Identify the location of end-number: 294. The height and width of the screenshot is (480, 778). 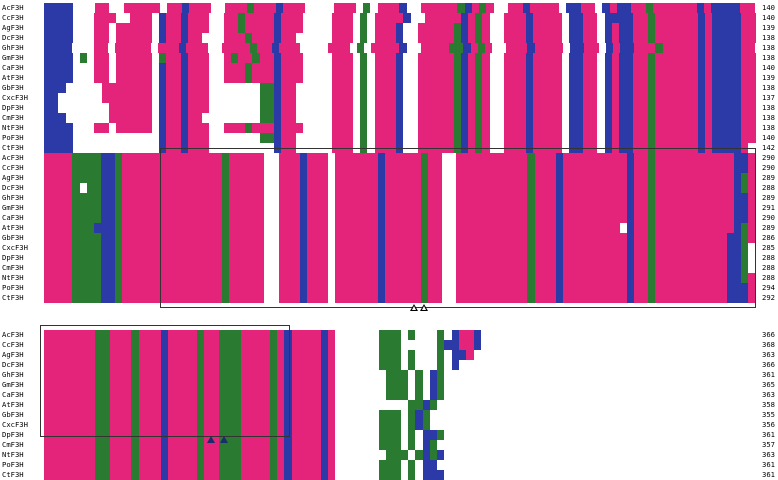
(768, 287).